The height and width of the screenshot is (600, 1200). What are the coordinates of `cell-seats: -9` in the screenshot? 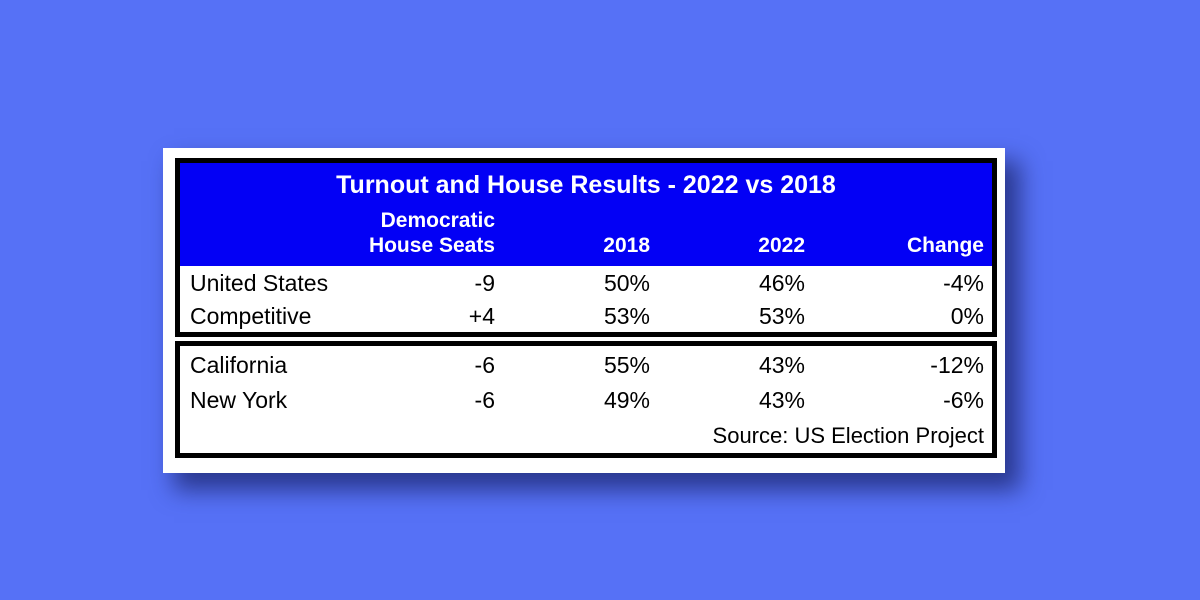 It's located at (484, 283).